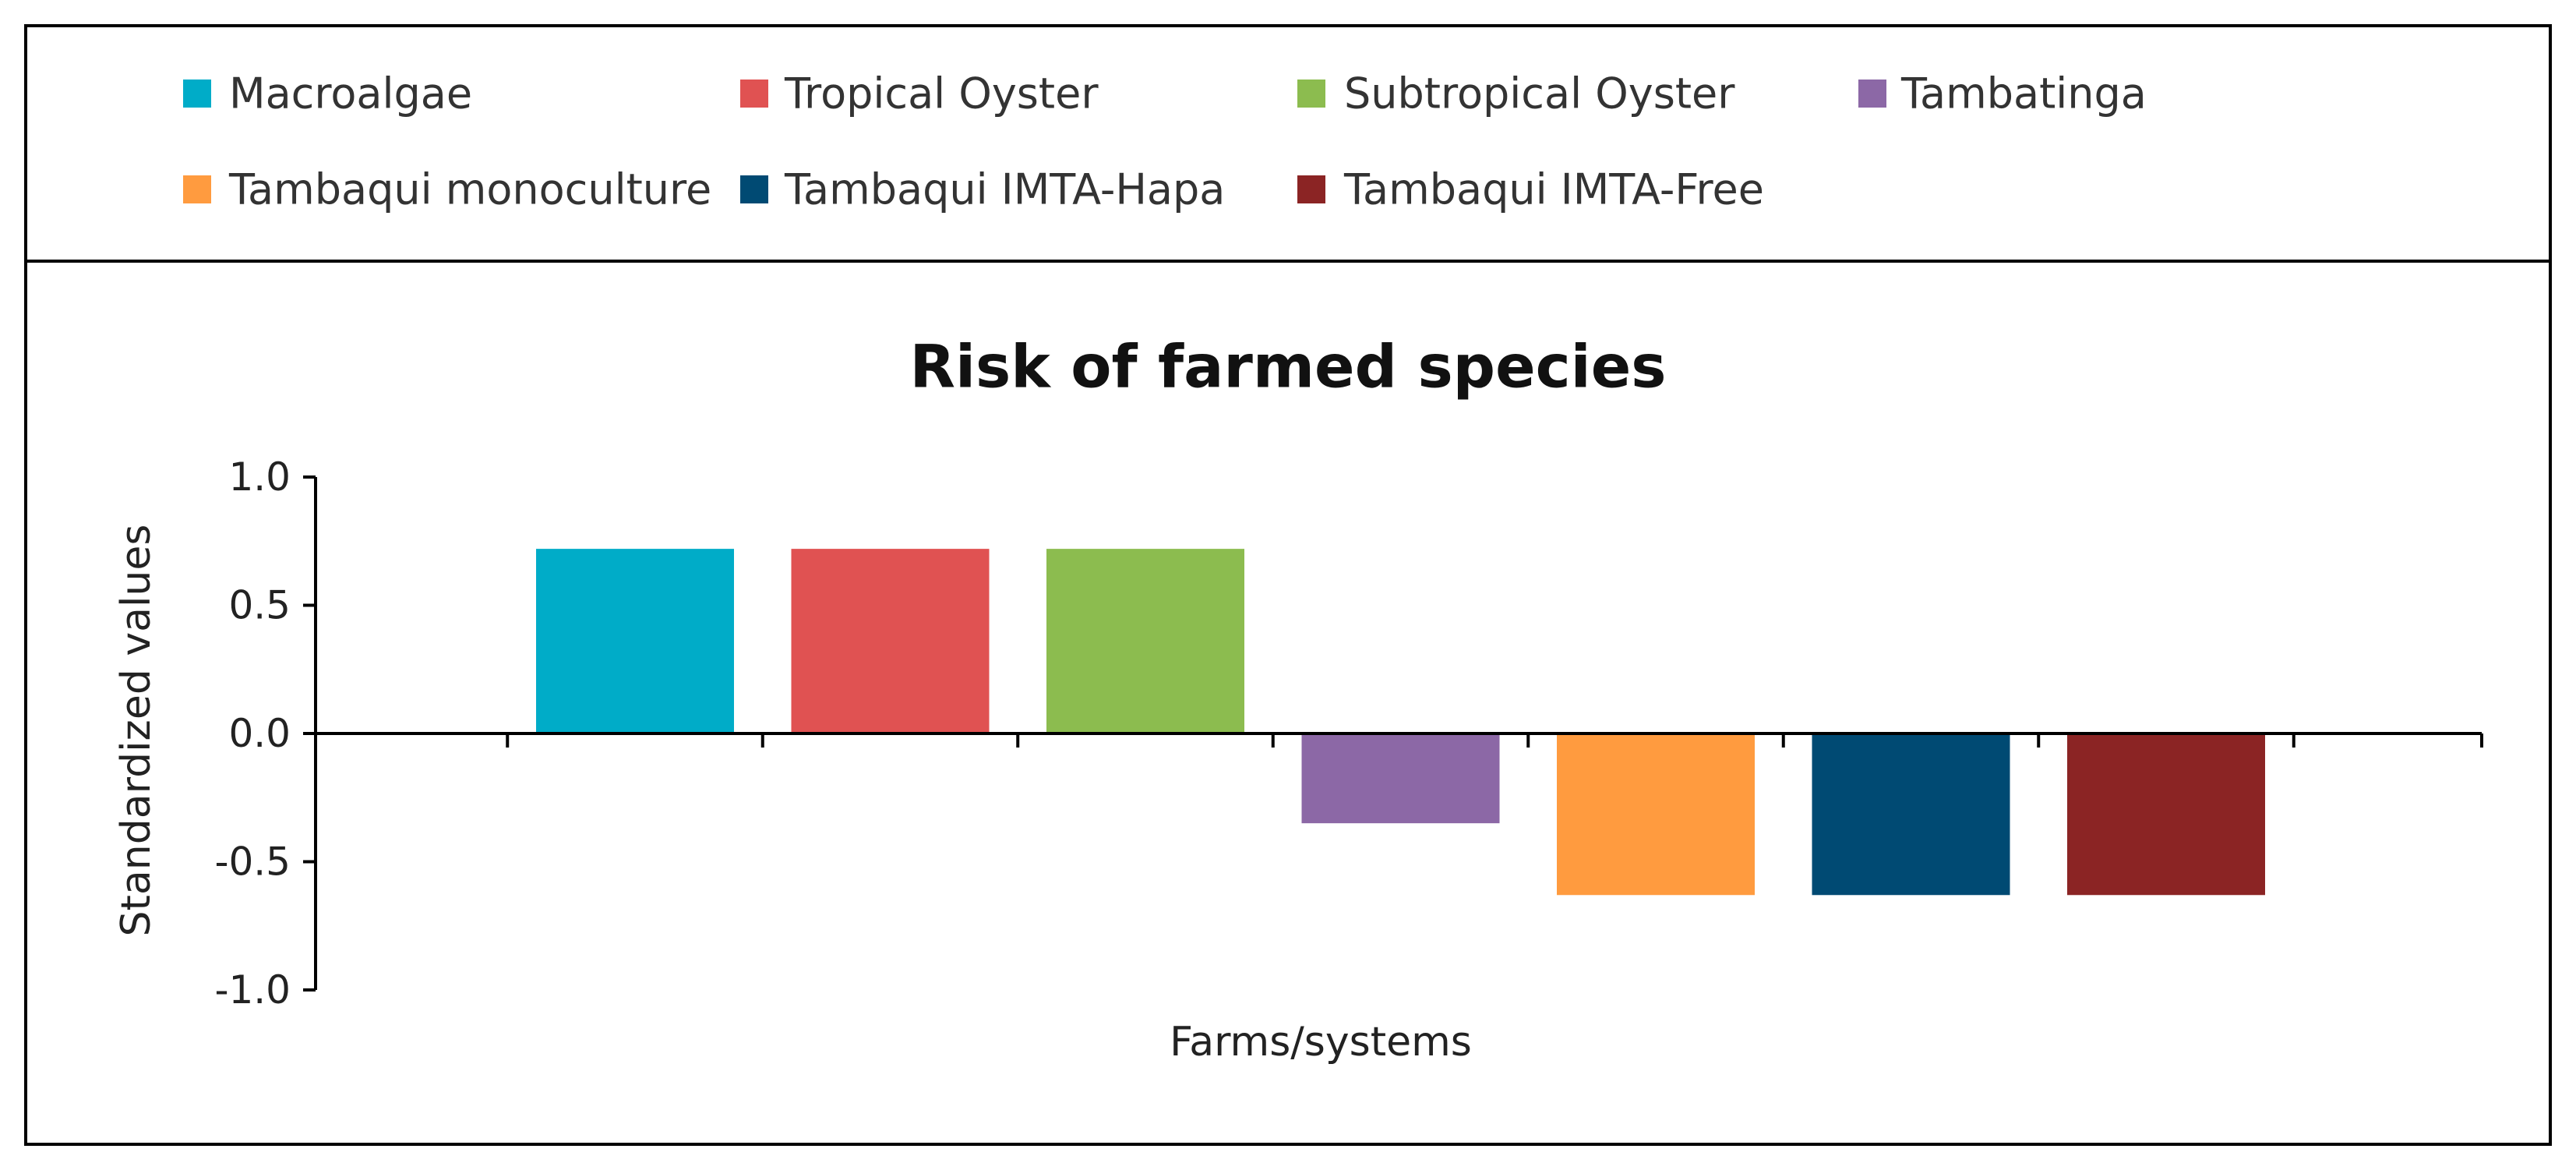 The width and height of the screenshot is (2576, 1170). Describe the element at coordinates (890, 641) in the screenshot. I see `bar-tropical-oyster` at that location.